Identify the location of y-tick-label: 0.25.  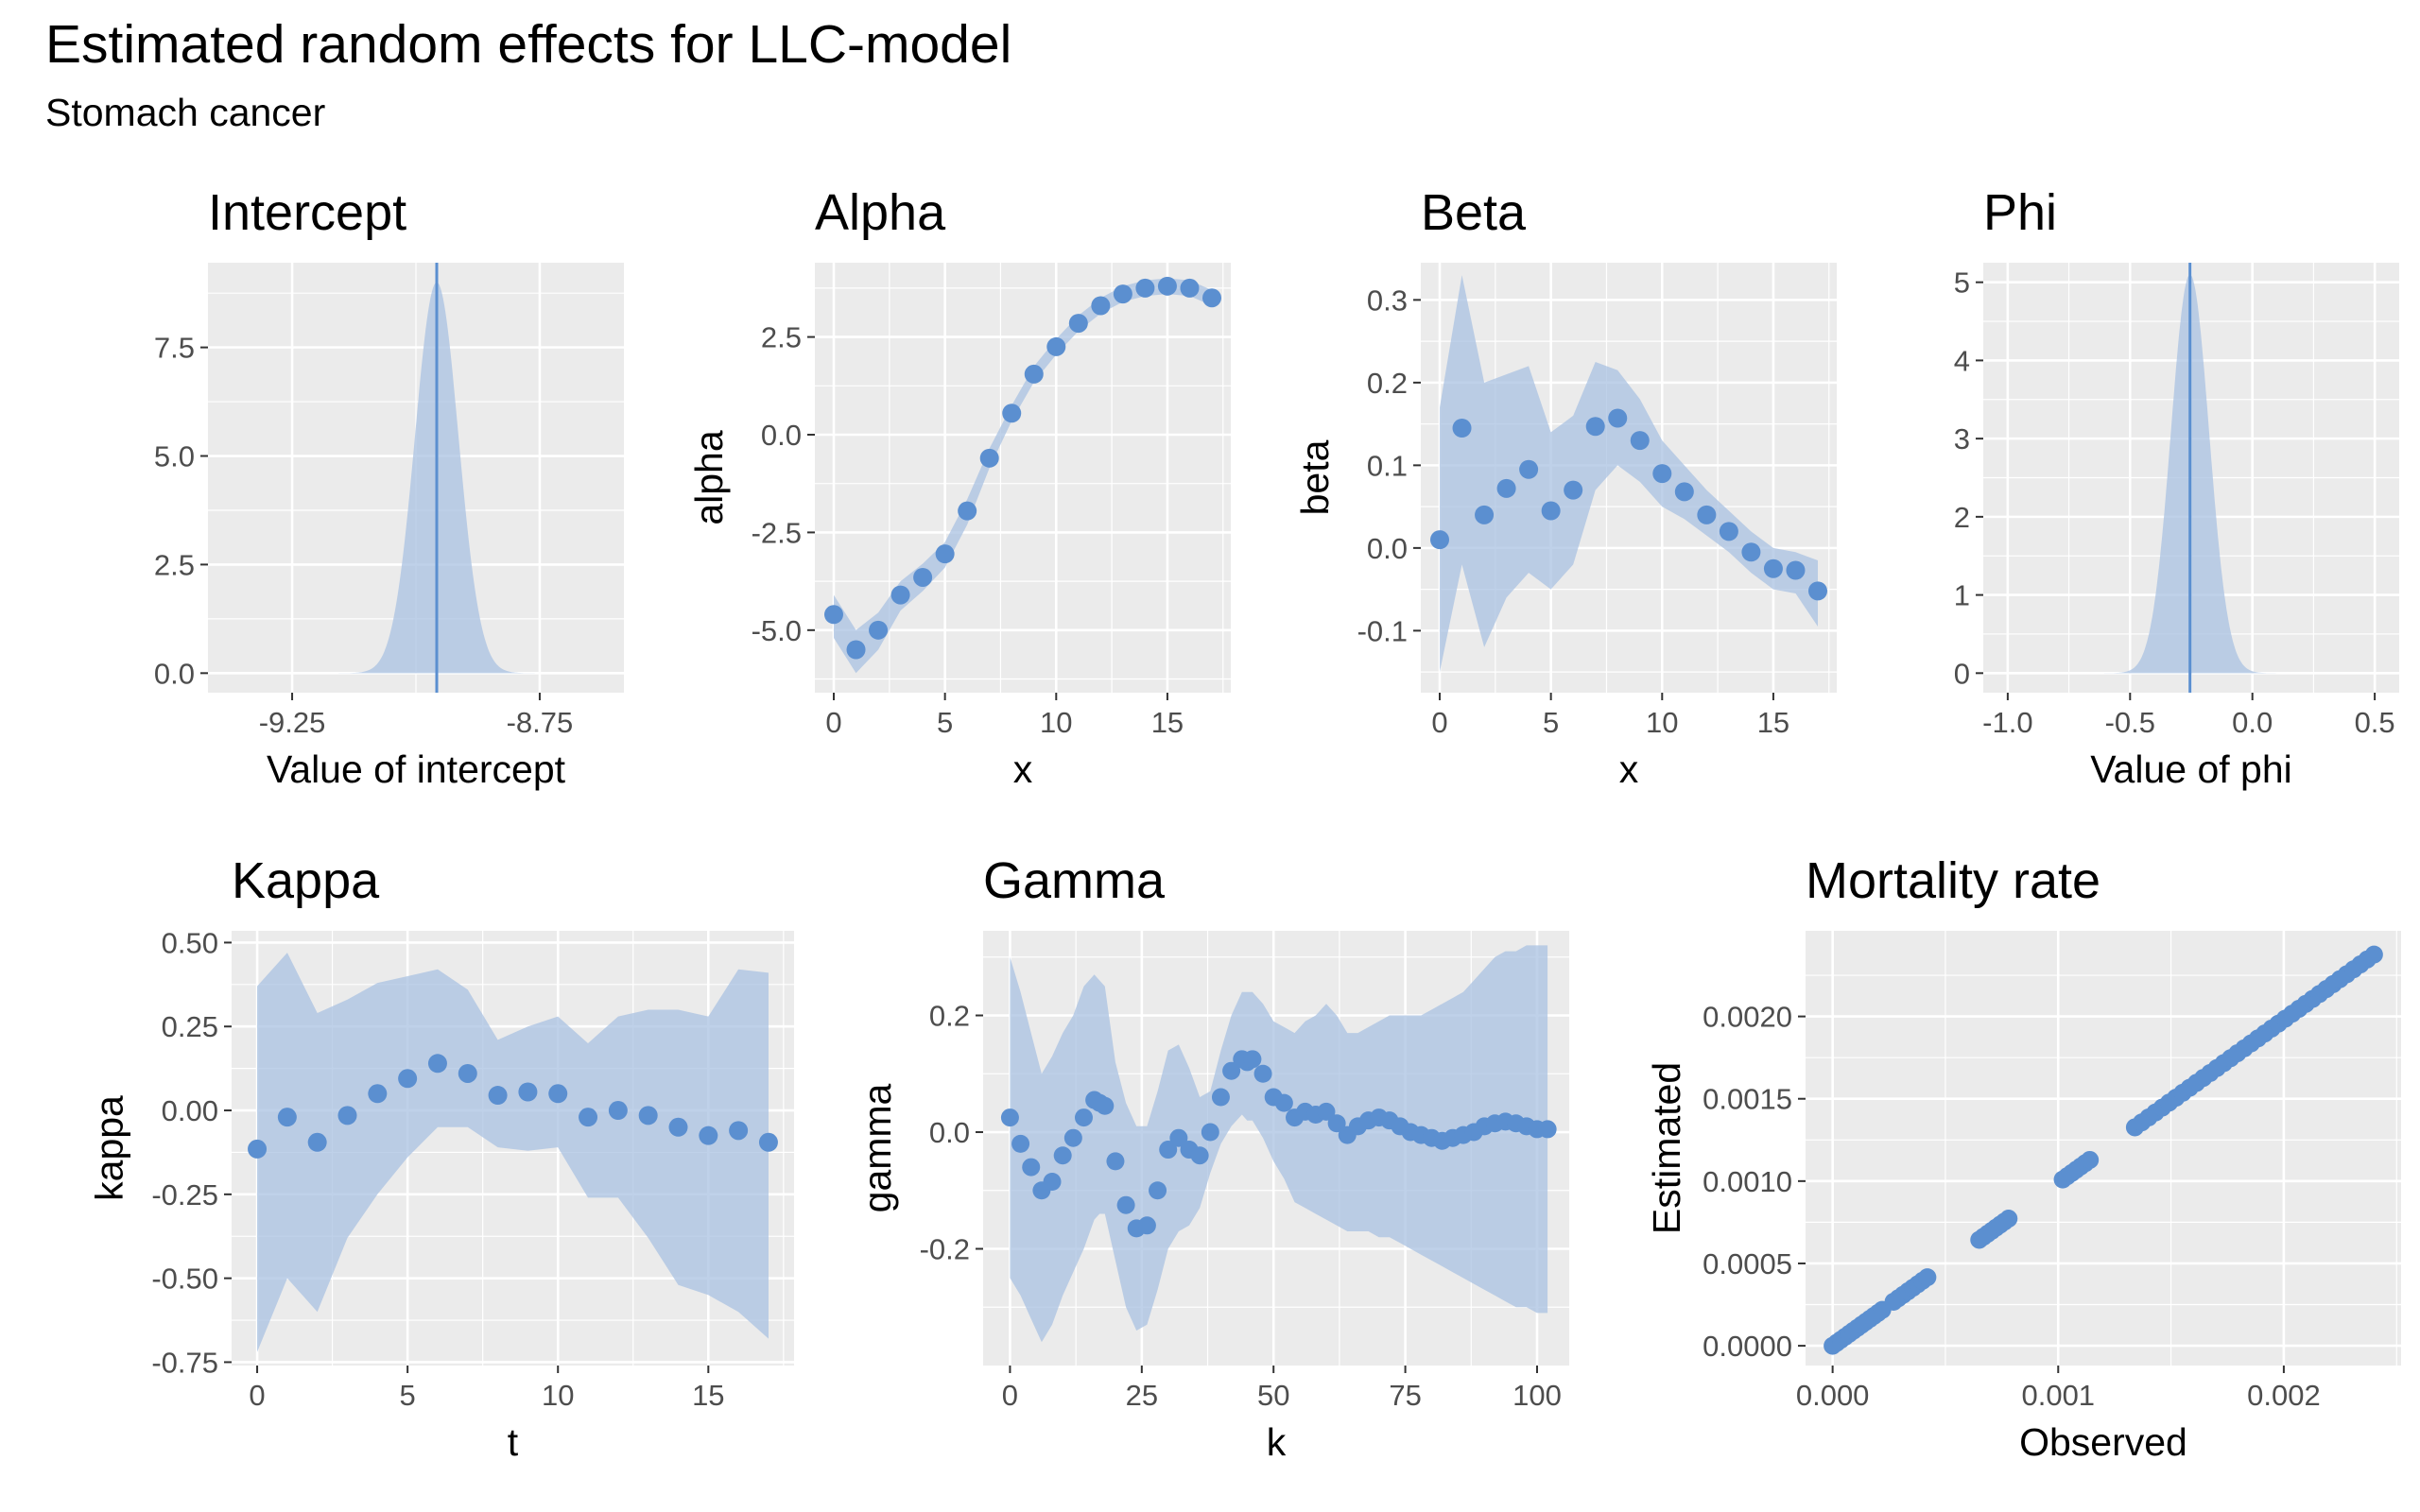
(190, 1026).